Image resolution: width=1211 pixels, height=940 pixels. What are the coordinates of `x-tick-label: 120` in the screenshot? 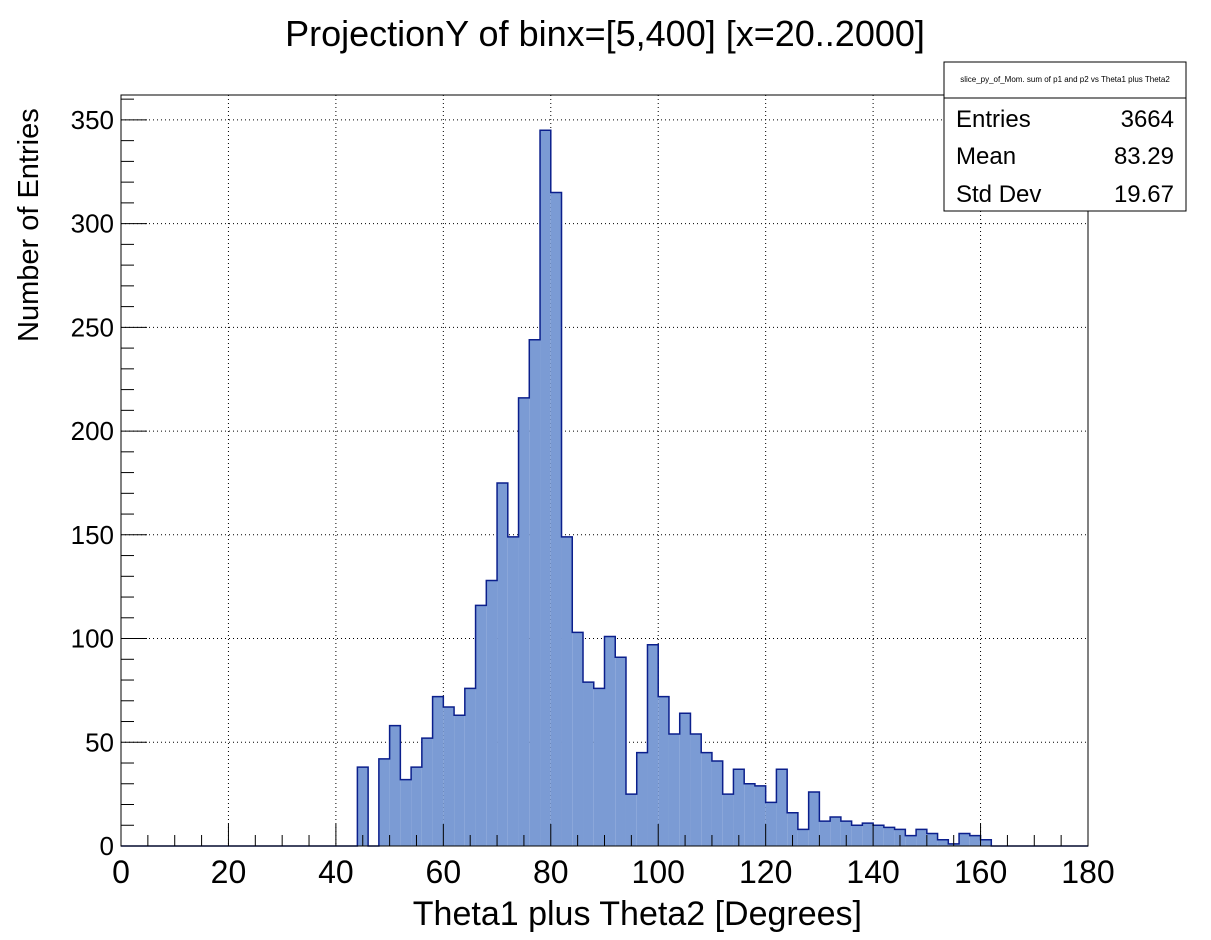 It's located at (765, 872).